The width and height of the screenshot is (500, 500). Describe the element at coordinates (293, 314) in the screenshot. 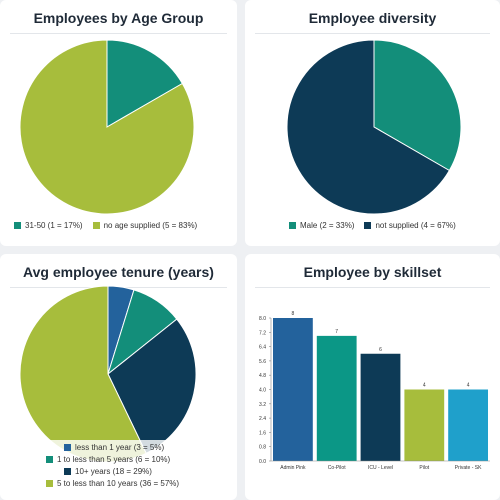

I see `bar-value-label: 8` at that location.